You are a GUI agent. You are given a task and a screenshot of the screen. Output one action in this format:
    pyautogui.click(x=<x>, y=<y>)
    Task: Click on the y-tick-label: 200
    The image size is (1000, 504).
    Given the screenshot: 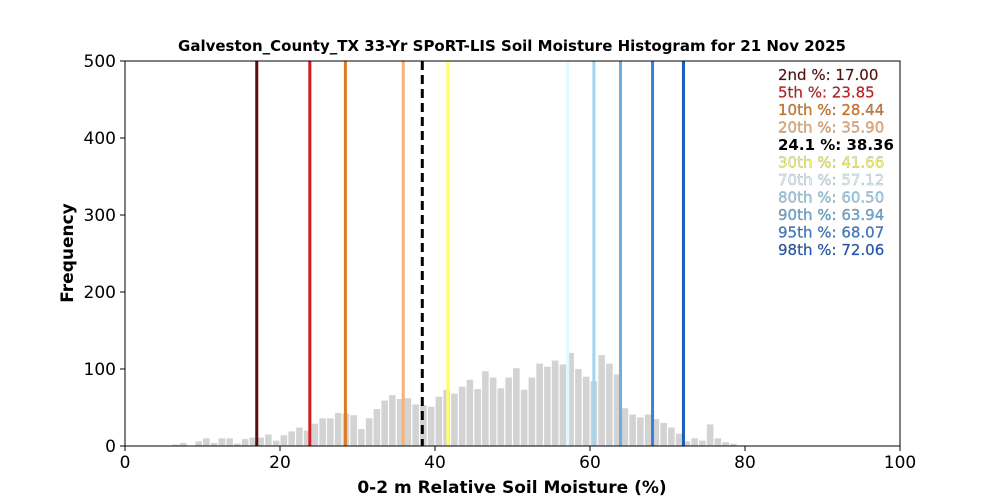 What is the action you would take?
    pyautogui.click(x=100, y=293)
    